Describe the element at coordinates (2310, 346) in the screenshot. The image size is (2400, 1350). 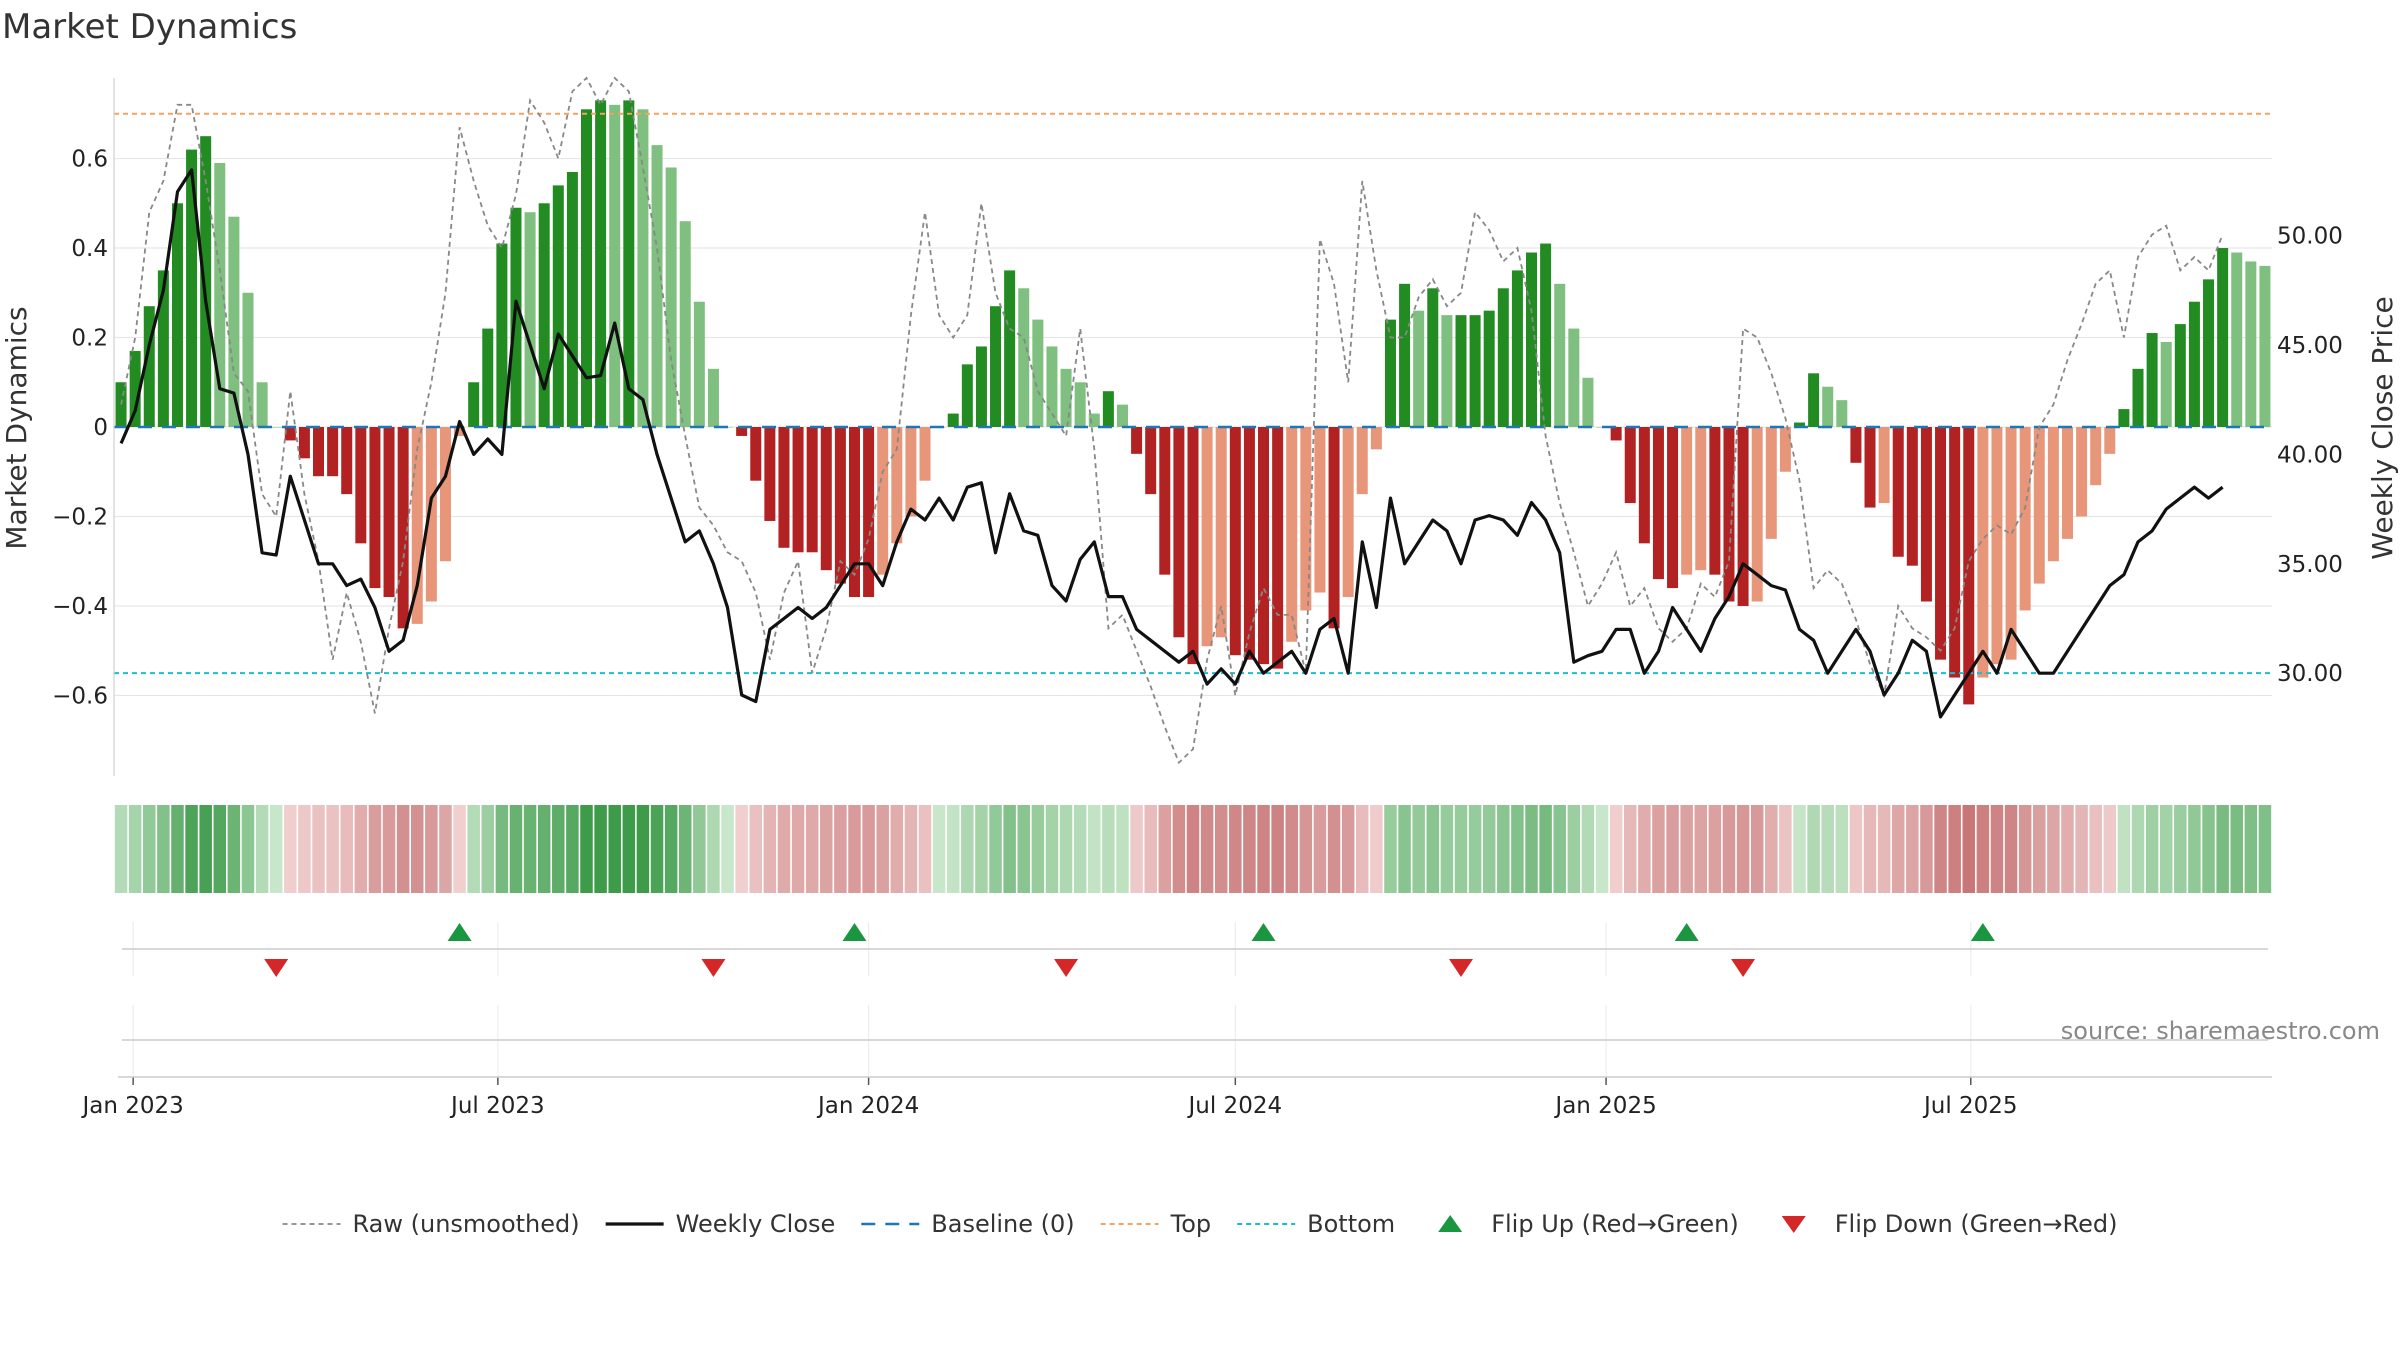
I see `y2-tick-label: 45.00` at that location.